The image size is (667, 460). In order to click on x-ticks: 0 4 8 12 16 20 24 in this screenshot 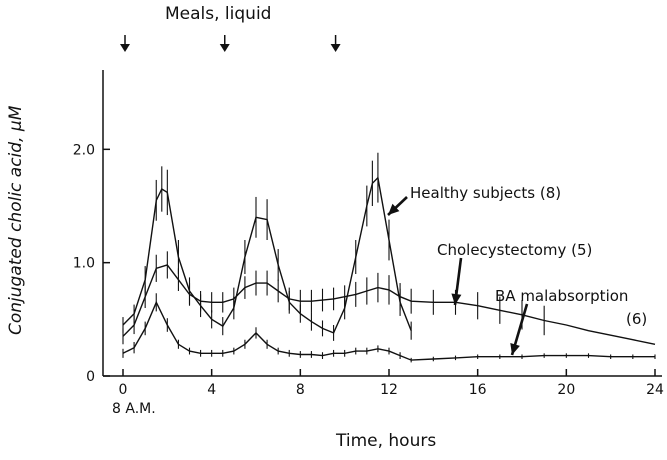, I will do `click(391, 383)`.